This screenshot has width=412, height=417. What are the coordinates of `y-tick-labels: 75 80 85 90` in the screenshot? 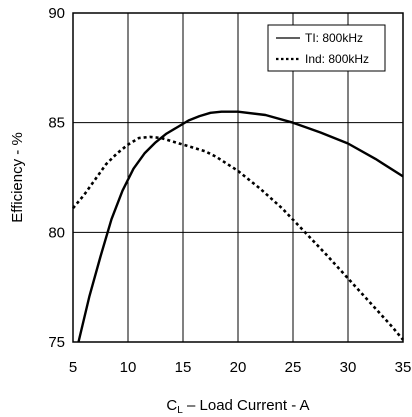 It's located at (56, 178).